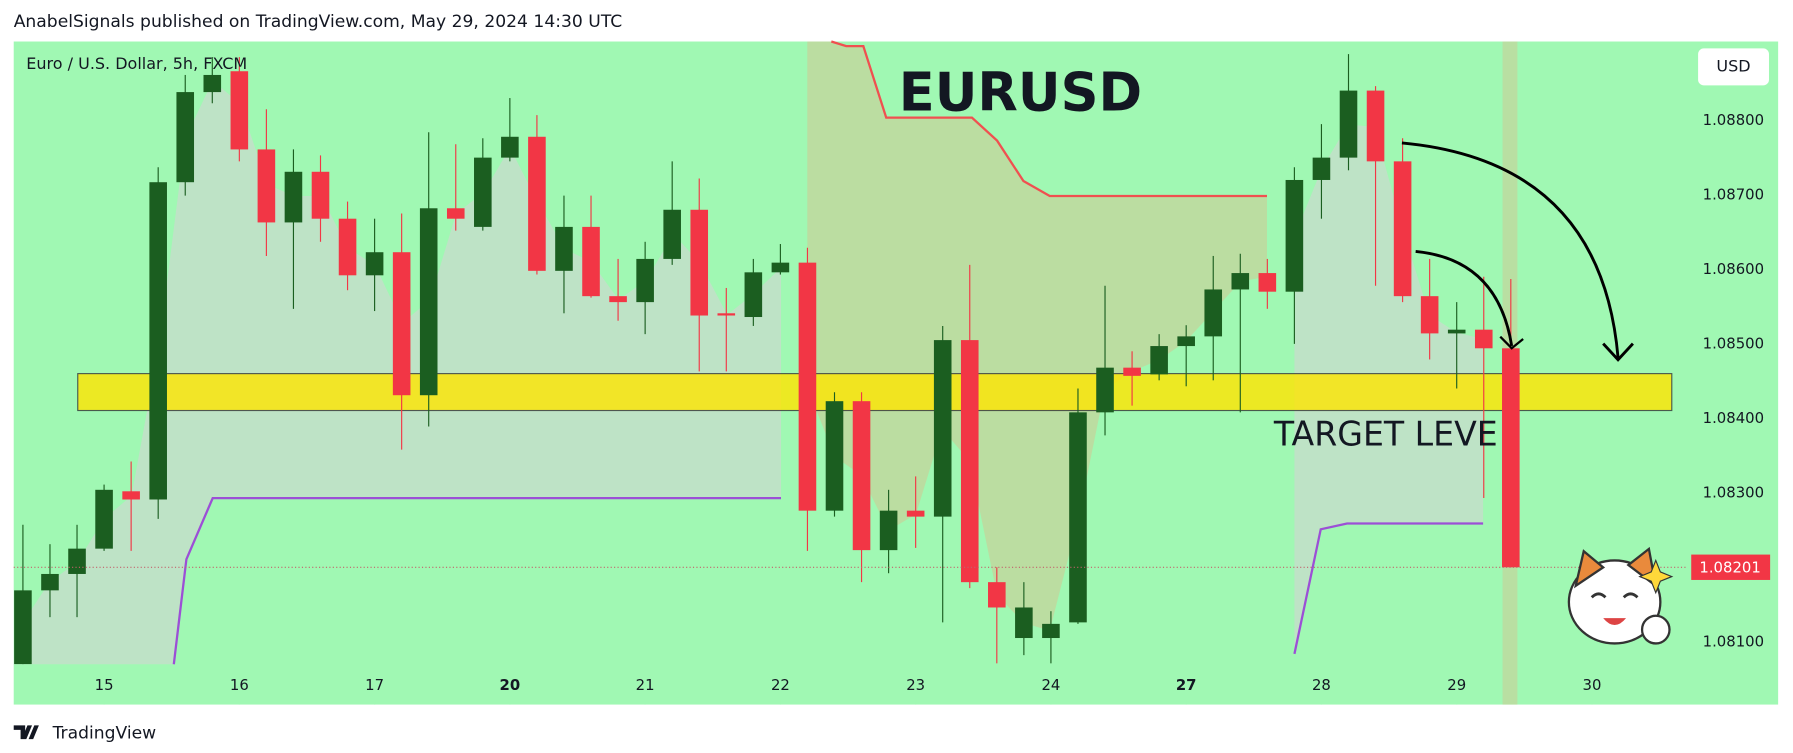  Describe the element at coordinates (1592, 685) in the screenshot. I see `x-tick-label: 30` at that location.